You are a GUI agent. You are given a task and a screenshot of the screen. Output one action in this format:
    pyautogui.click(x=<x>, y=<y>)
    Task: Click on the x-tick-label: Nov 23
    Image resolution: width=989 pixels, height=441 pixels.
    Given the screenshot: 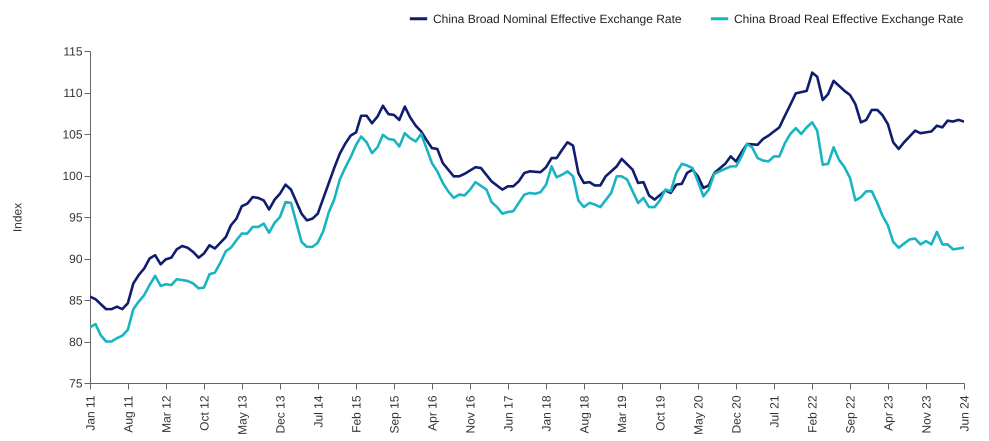 What is the action you would take?
    pyautogui.click(x=927, y=414)
    